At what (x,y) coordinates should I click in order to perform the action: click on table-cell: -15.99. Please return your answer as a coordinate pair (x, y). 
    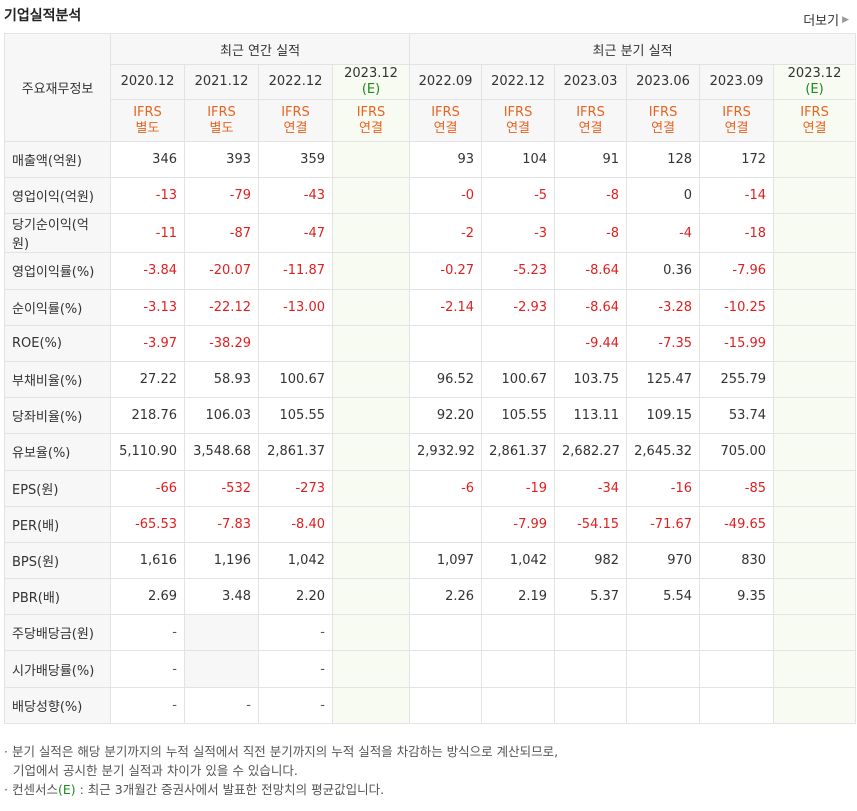
    Looking at the image, I should click on (737, 343).